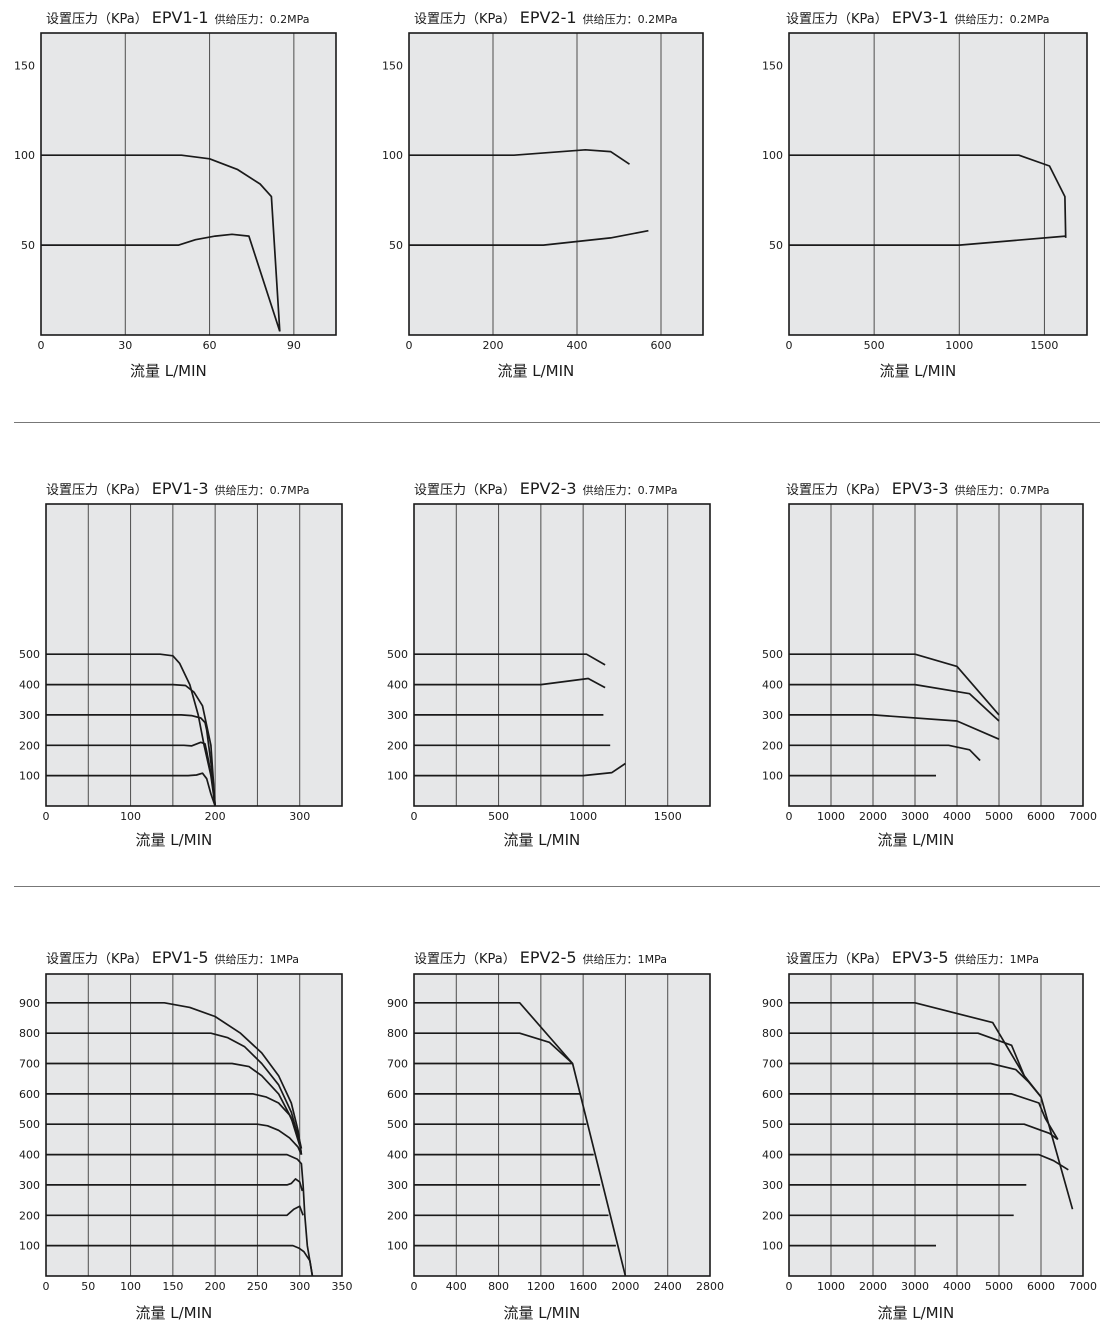 Image resolution: width=1100 pixels, height=1326 pixels. I want to click on model-label: EPV2-3, so click(548, 488).